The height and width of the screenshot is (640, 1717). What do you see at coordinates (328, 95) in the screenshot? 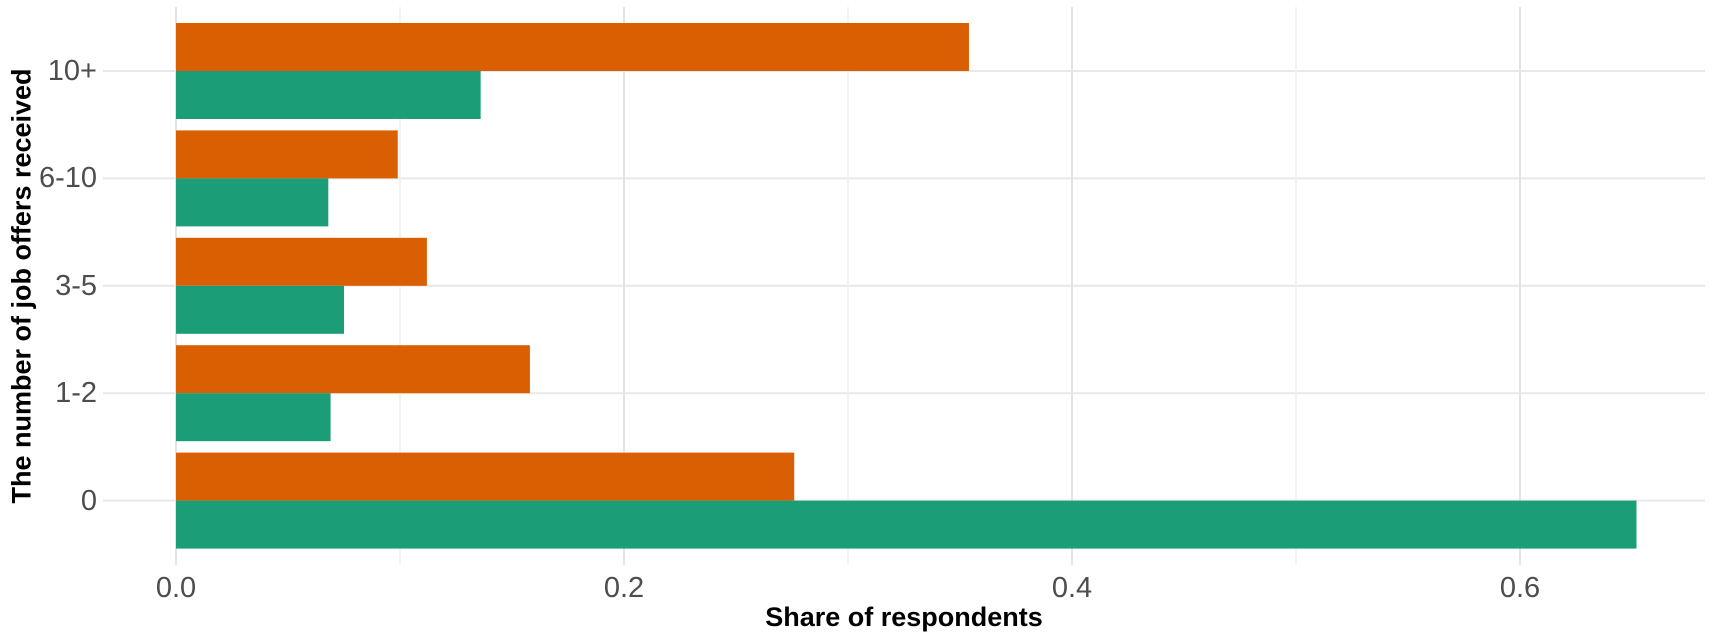
I see `bar-green-10+` at bounding box center [328, 95].